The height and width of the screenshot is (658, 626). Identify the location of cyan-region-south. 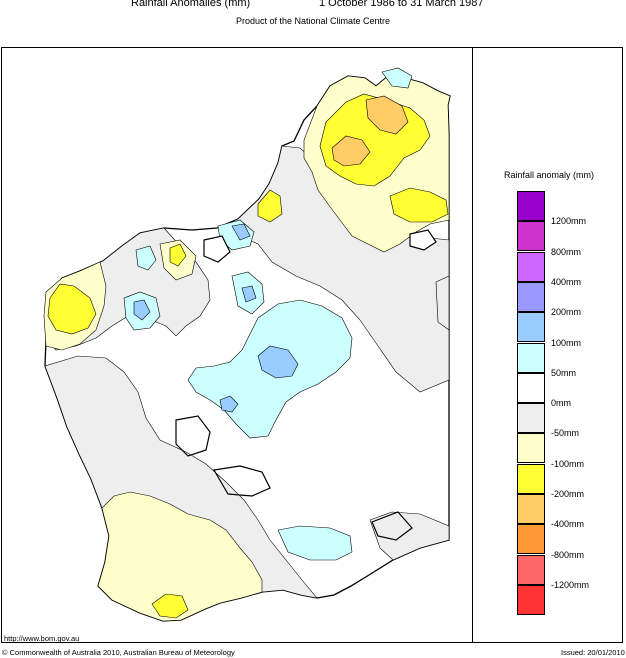
(315, 543).